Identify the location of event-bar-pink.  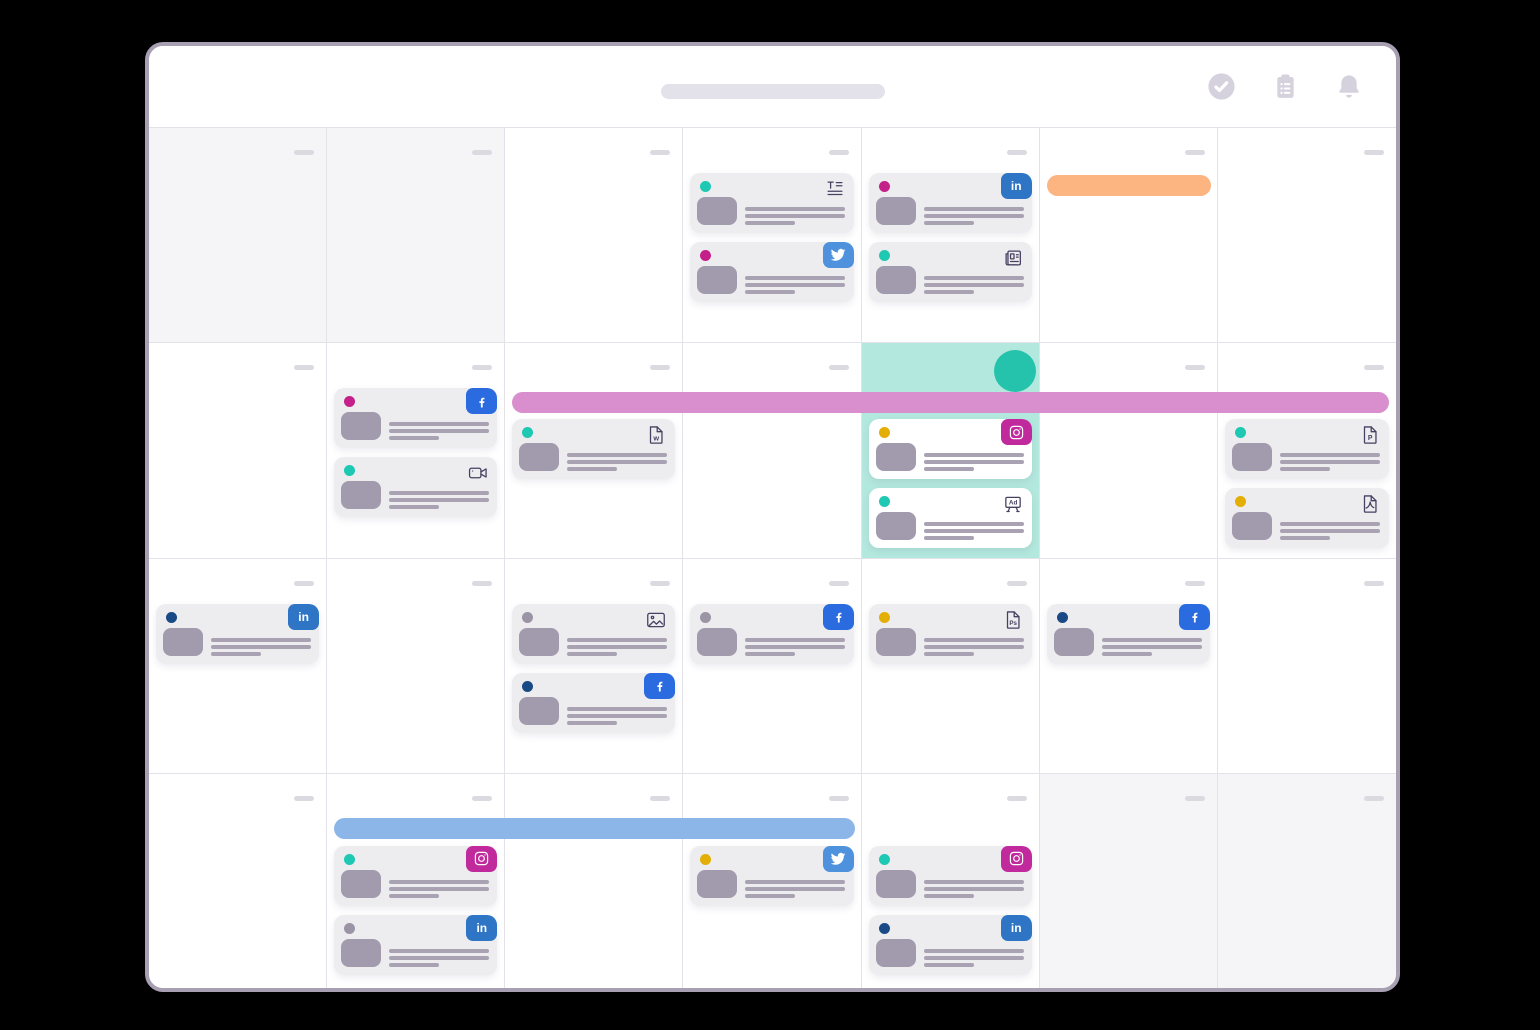
(950, 403).